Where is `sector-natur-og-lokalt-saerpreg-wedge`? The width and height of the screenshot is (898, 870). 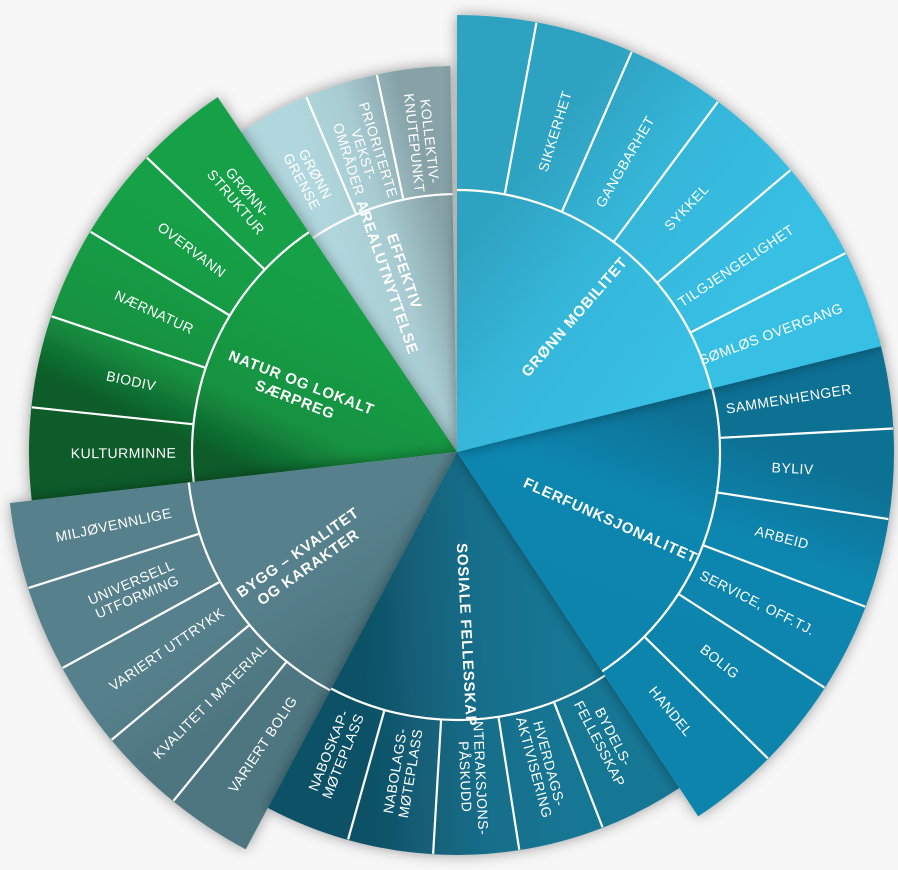
sector-natur-og-lokalt-saerpreg-wedge is located at coordinates (324, 357).